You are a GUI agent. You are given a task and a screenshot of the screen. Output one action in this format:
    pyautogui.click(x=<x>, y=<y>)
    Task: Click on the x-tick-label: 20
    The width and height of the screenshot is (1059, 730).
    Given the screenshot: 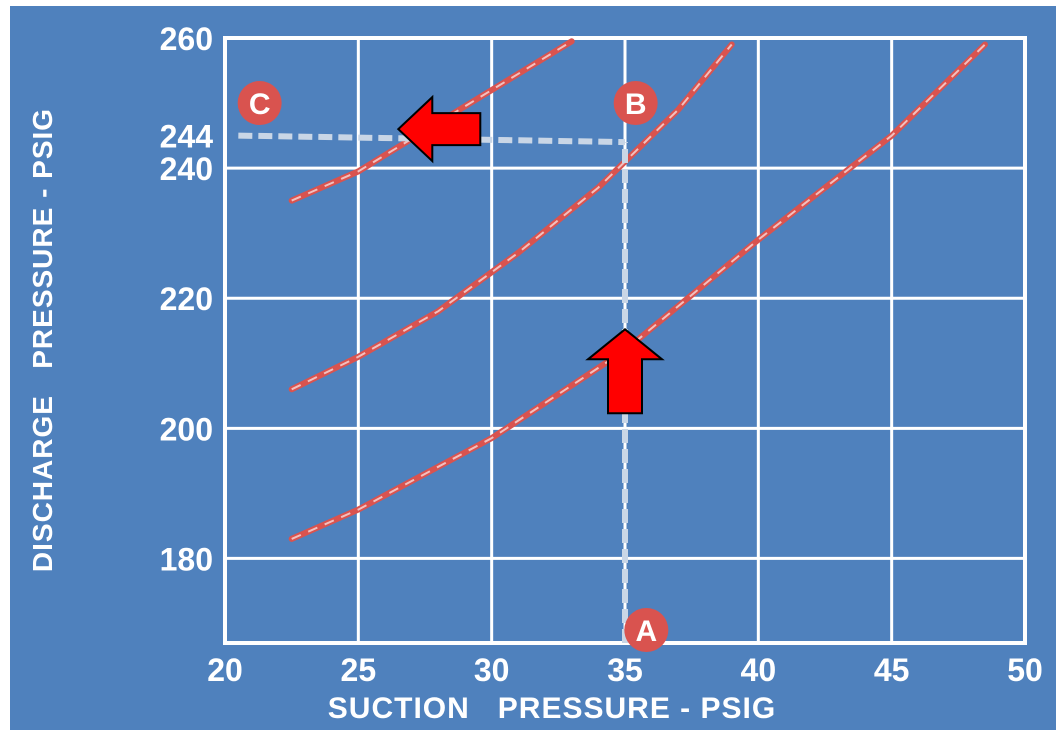 What is the action you would take?
    pyautogui.click(x=225, y=670)
    